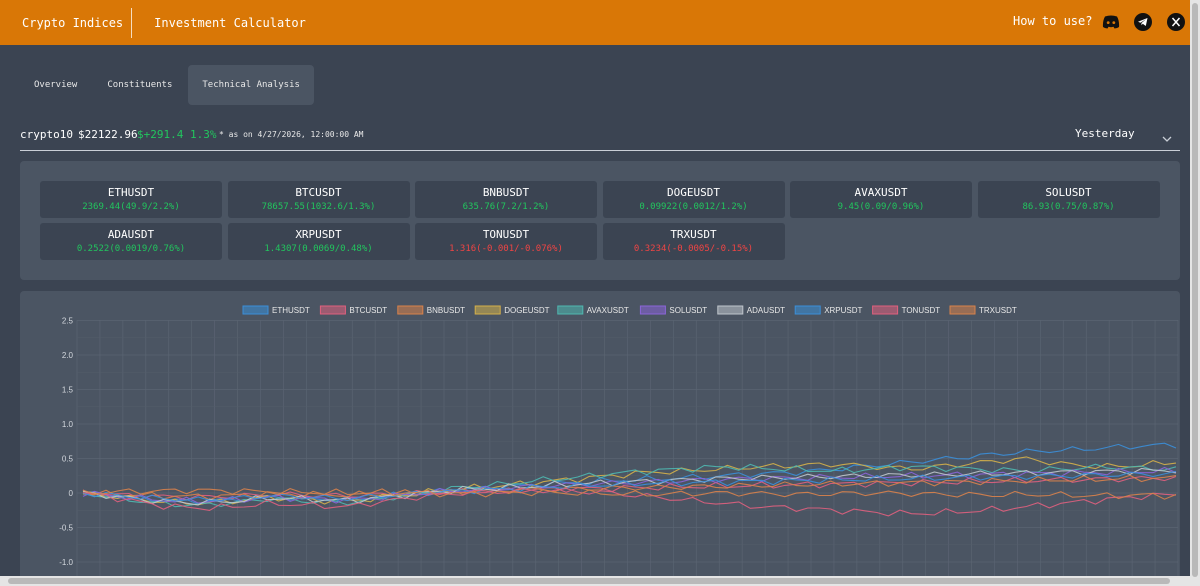  I want to click on index-change-percent: 1.3%, so click(203, 134).